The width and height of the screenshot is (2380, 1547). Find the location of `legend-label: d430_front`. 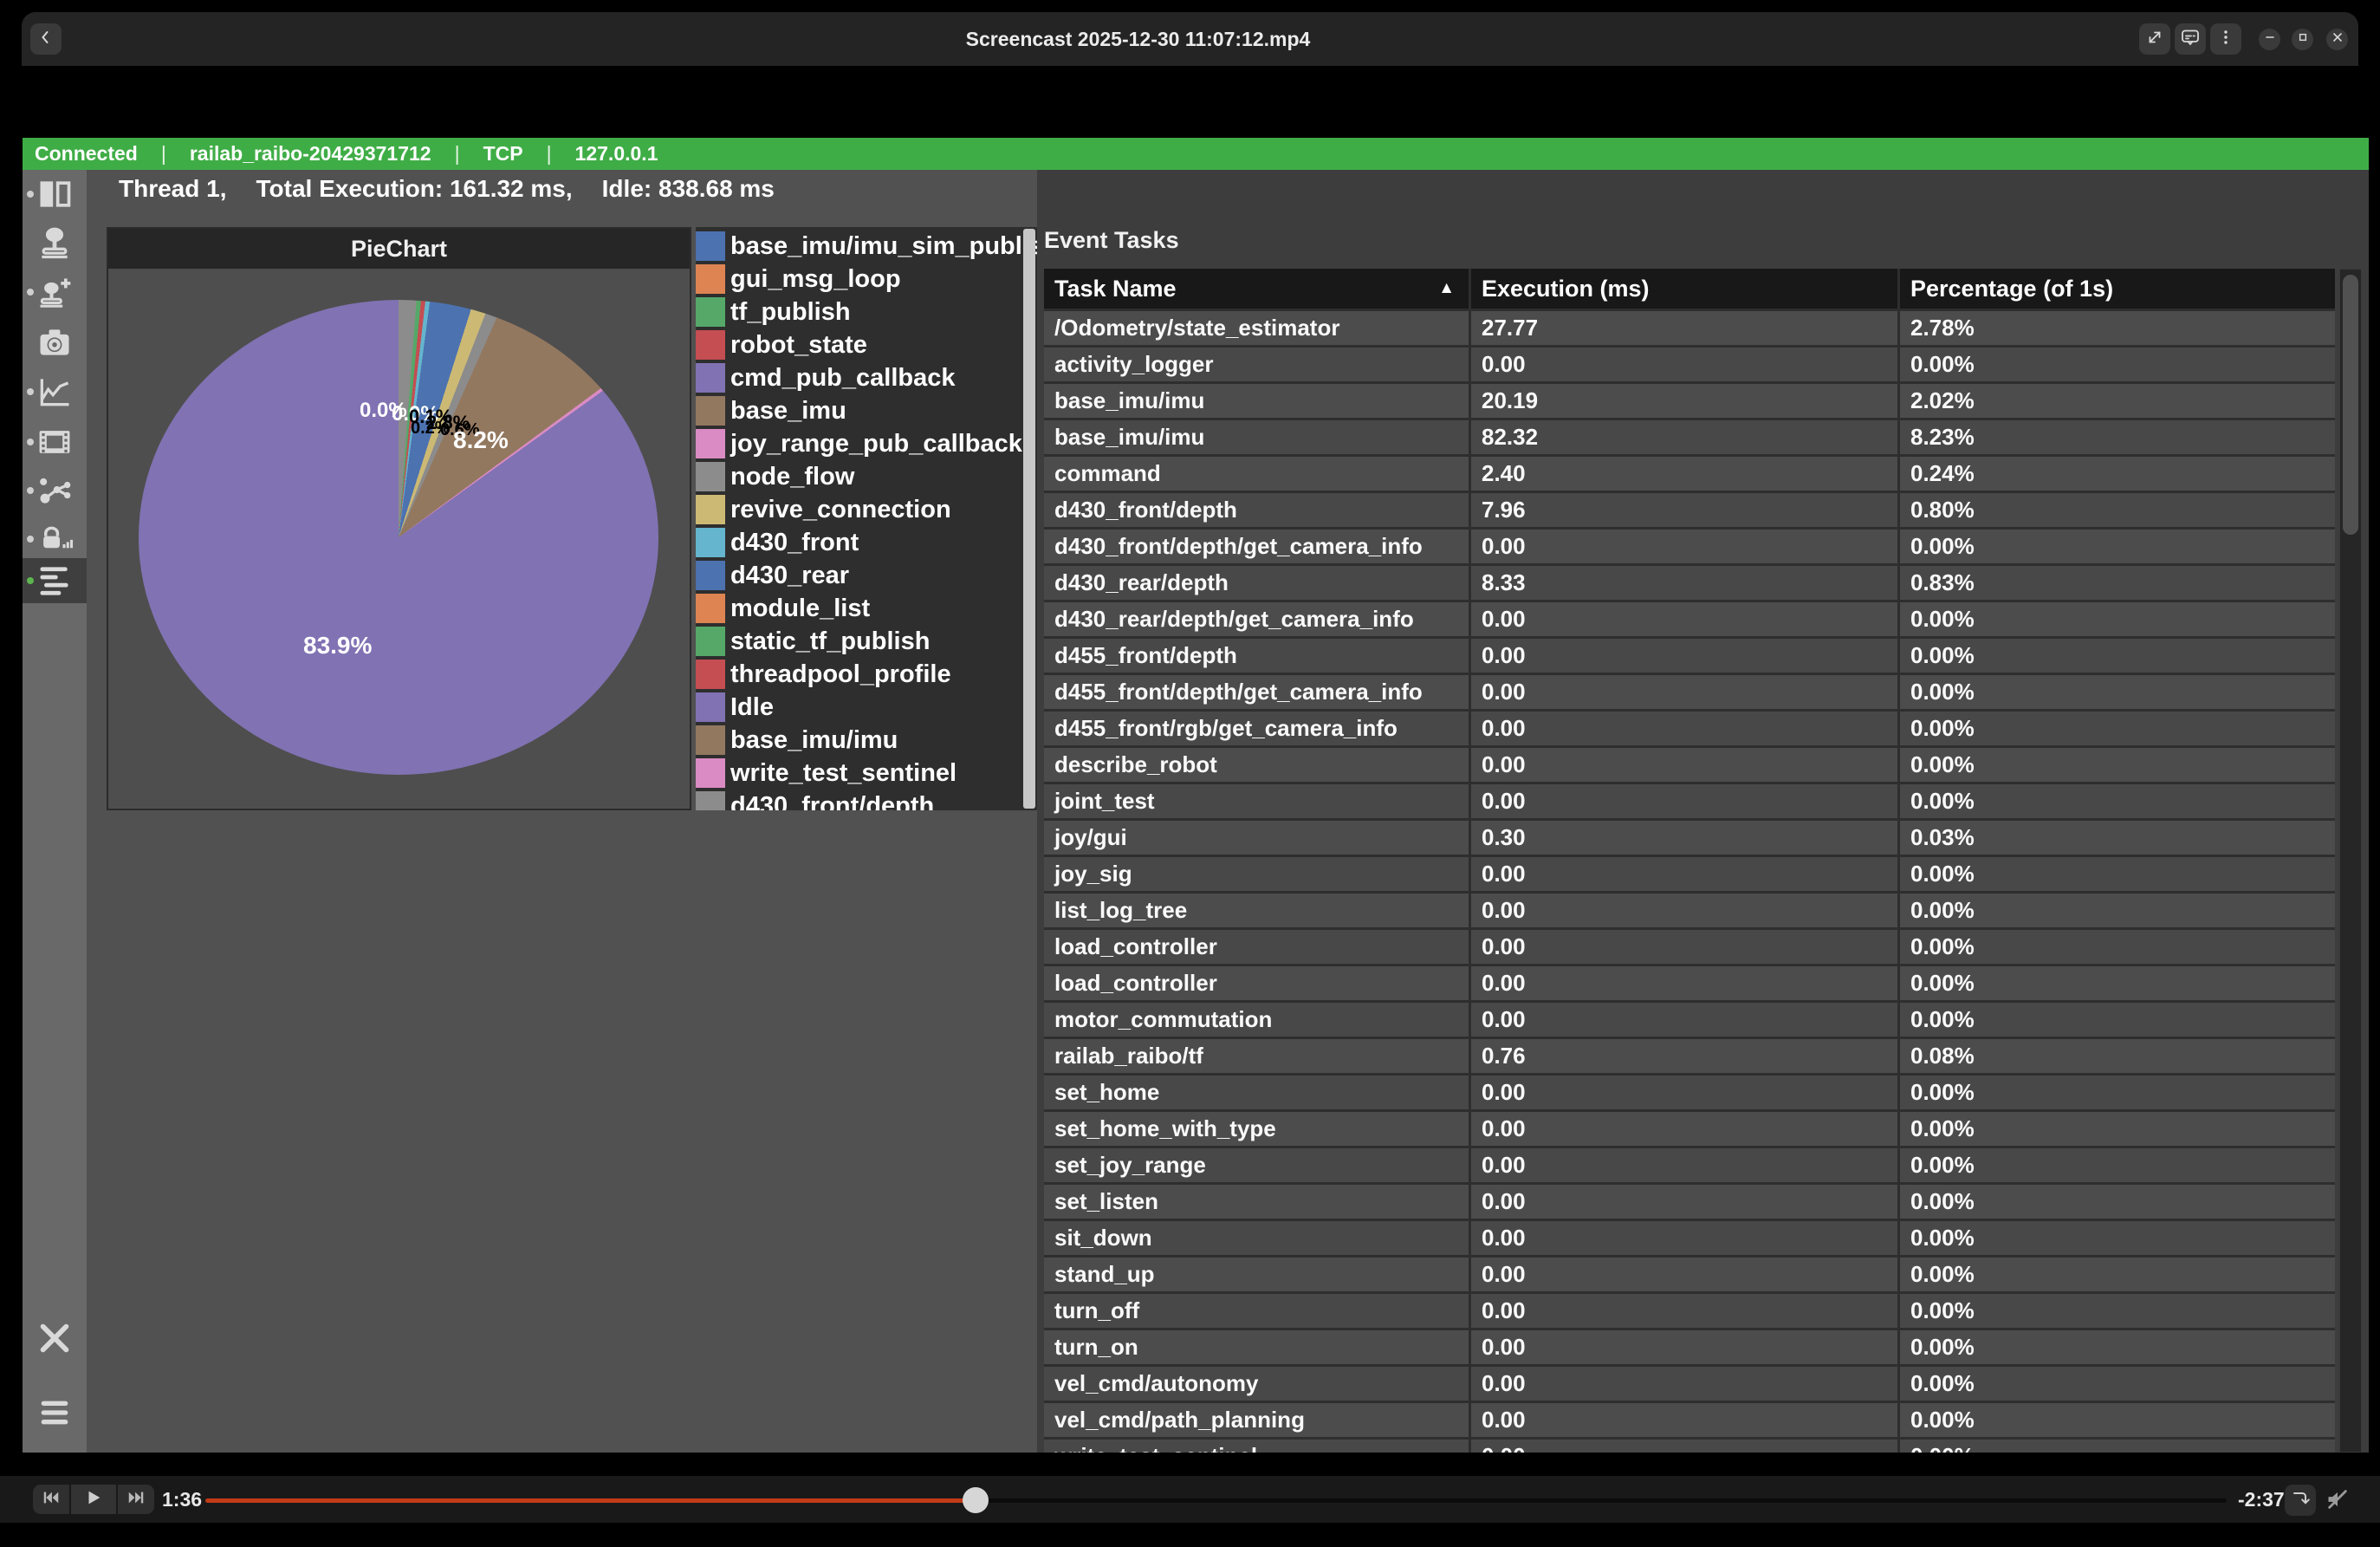

legend-label: d430_front is located at coordinates (794, 542).